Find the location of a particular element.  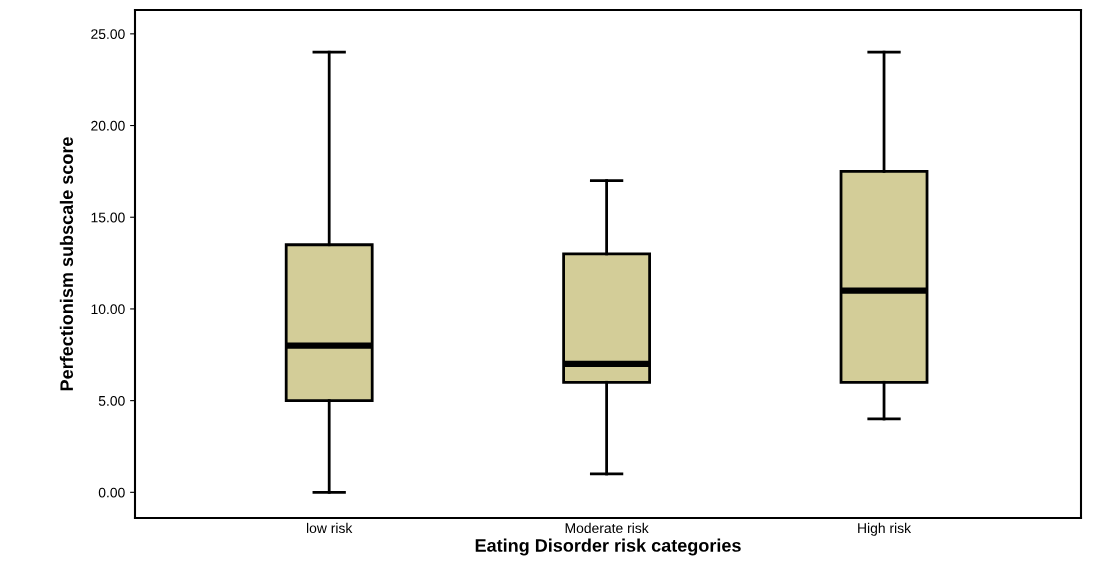

y-tick-label: 5.00 is located at coordinates (111, 400).